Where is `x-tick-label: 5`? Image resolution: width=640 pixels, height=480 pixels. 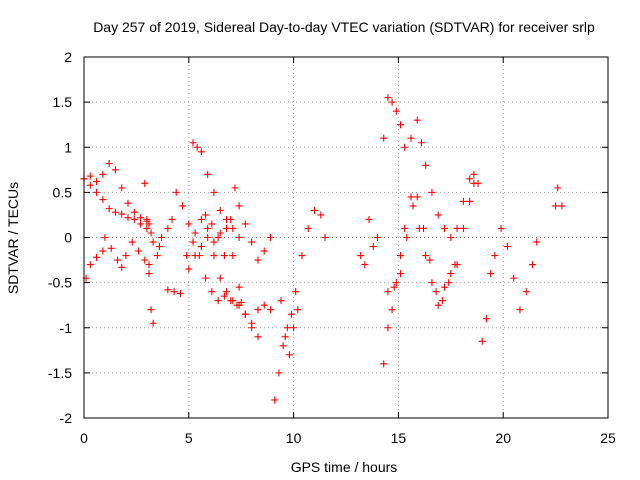
x-tick-label: 5 is located at coordinates (189, 438).